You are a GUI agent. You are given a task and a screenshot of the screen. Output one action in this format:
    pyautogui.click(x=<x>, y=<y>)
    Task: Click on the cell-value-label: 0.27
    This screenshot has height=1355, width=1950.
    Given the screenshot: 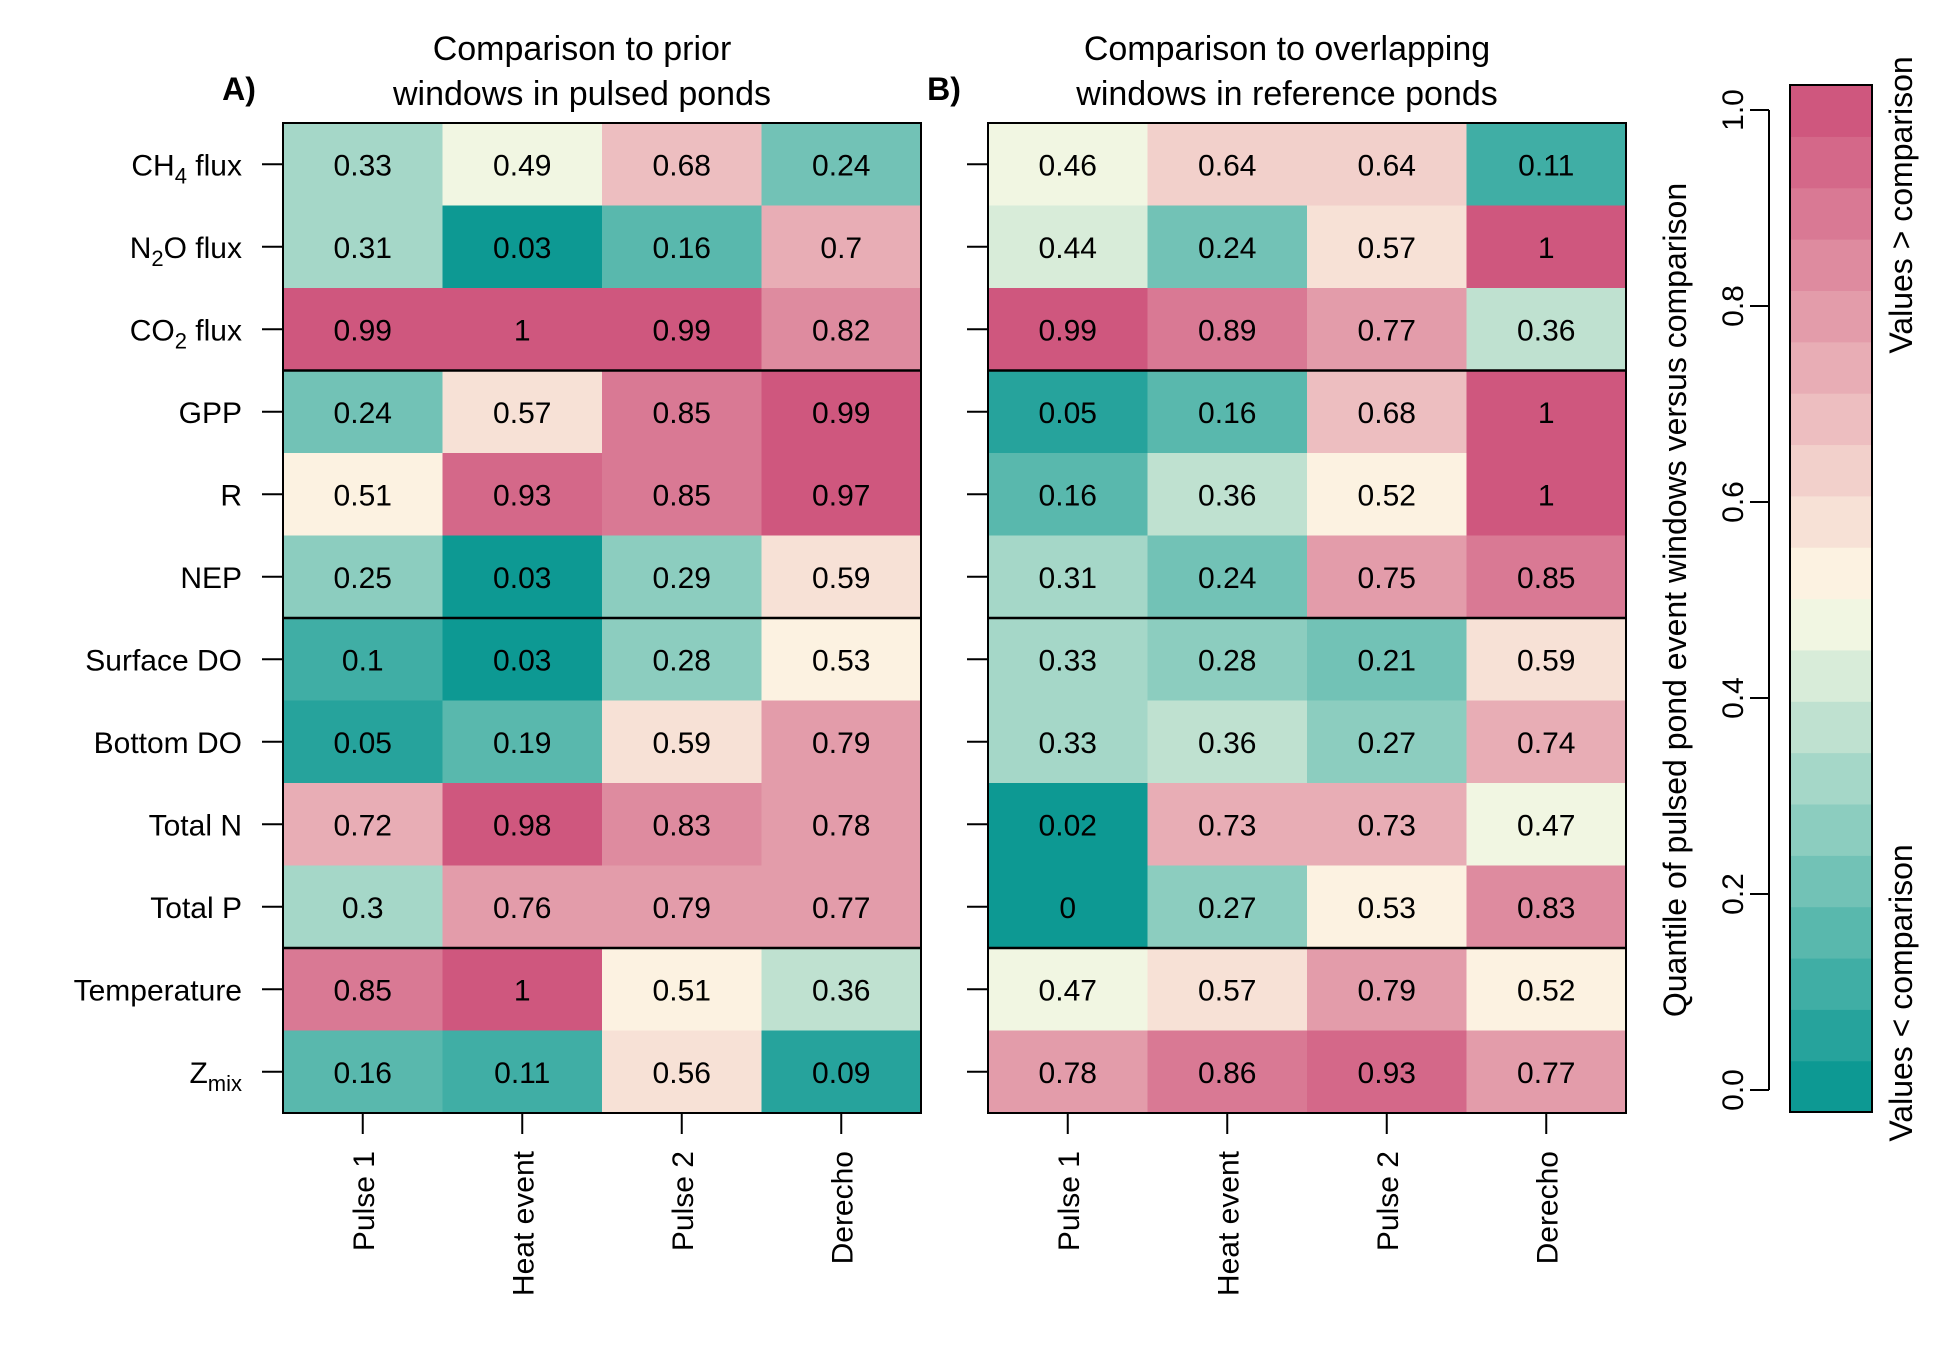 What is the action you would take?
    pyautogui.click(x=1227, y=908)
    